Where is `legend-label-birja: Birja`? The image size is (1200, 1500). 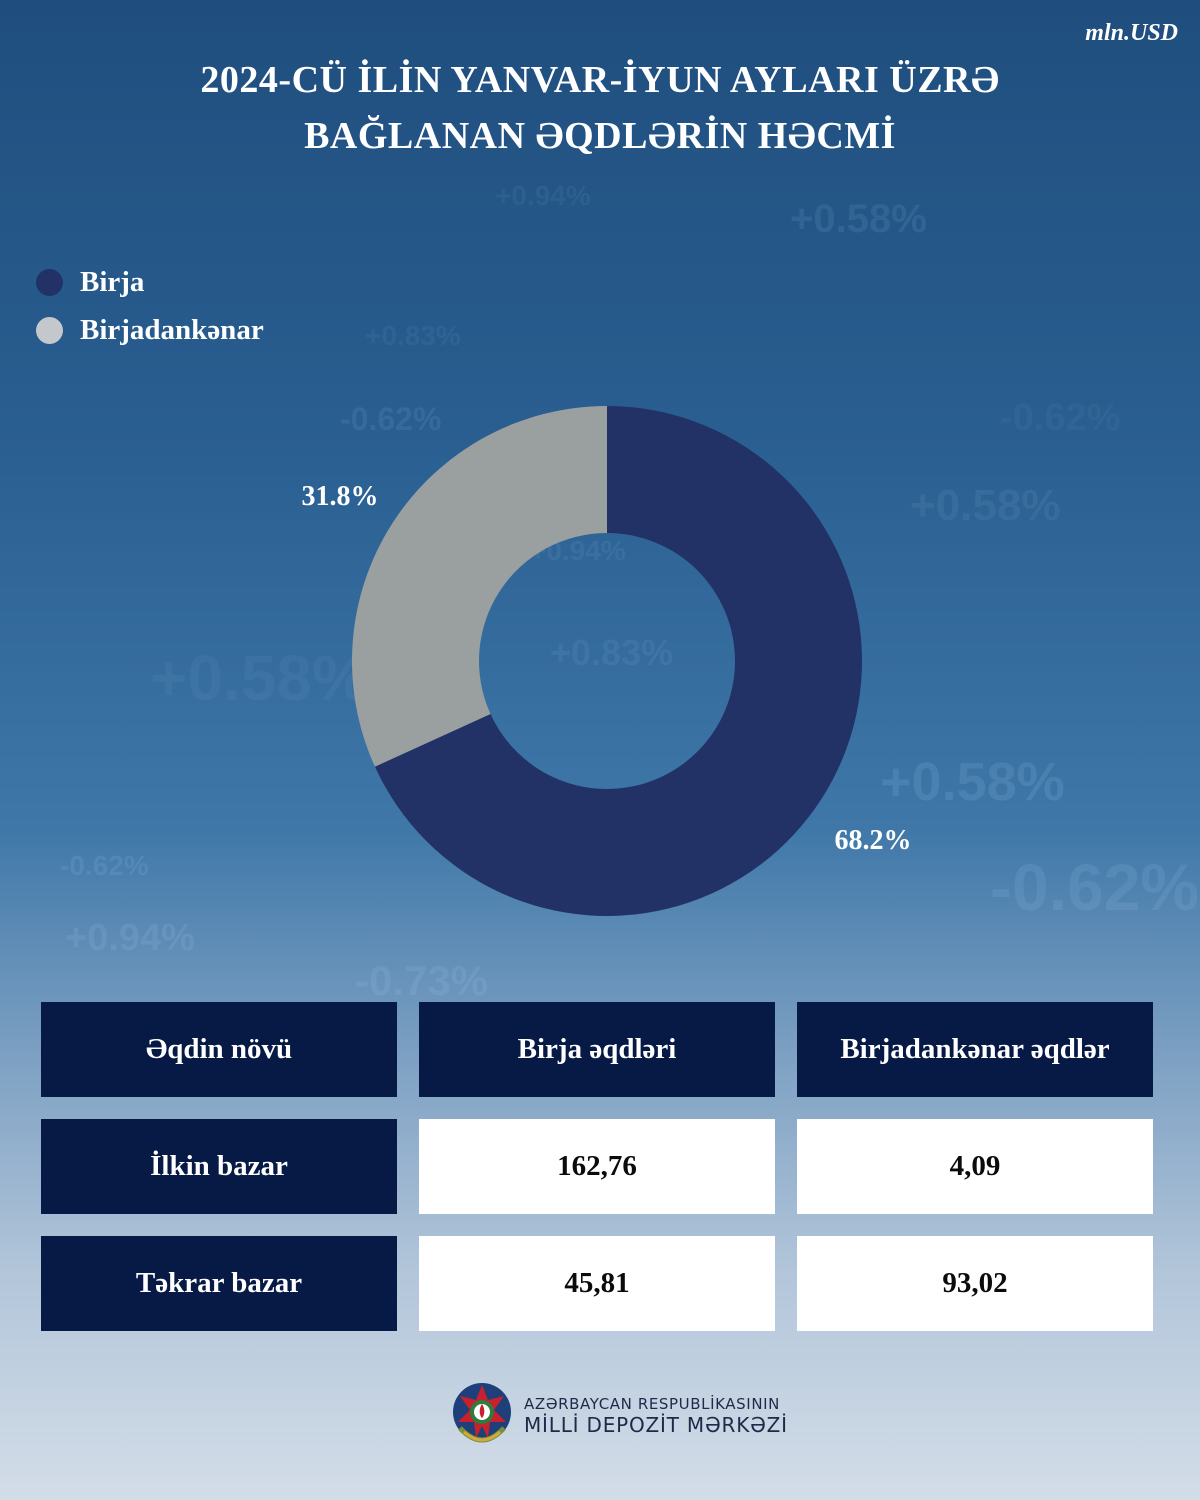
legend-label-birja: Birja is located at coordinates (112, 281).